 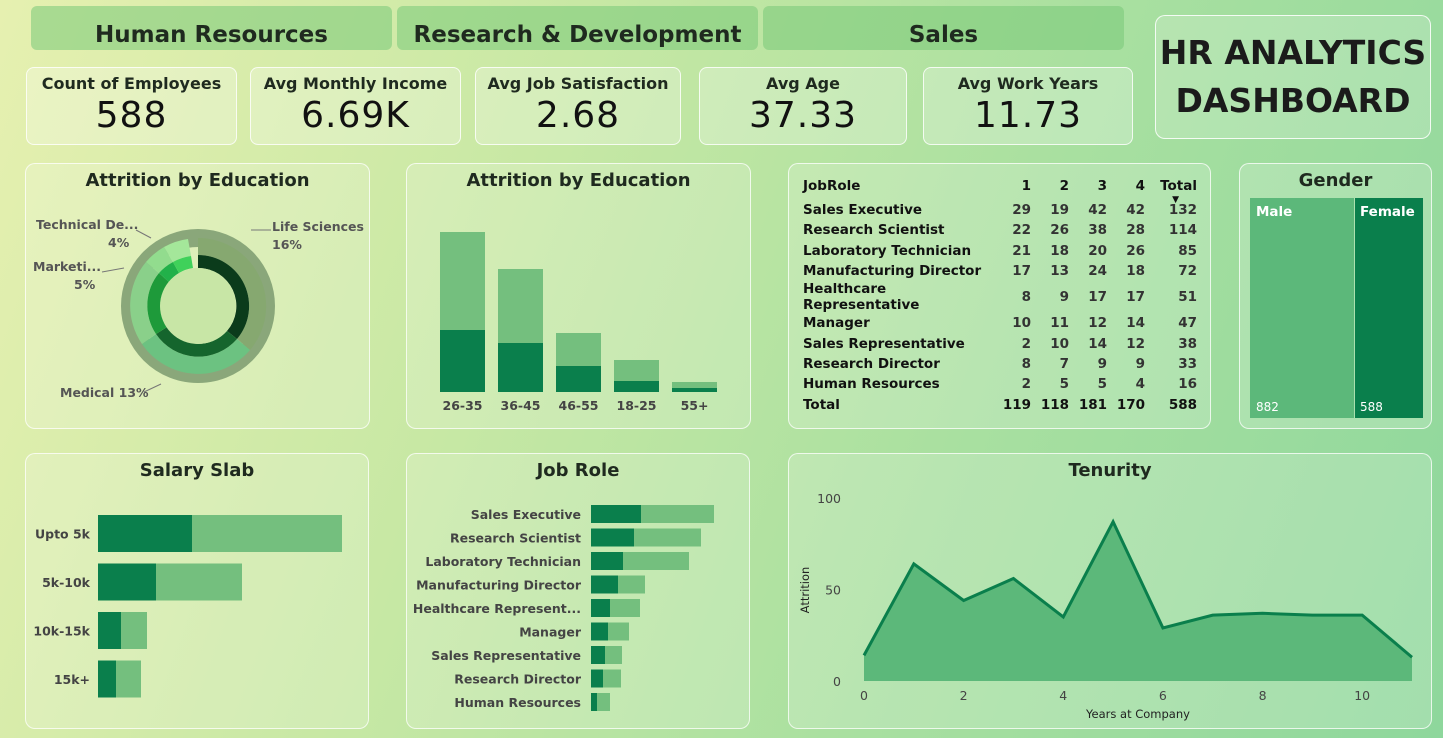 I want to click on matrix-header-total: Total ▼, so click(x=1171, y=188).